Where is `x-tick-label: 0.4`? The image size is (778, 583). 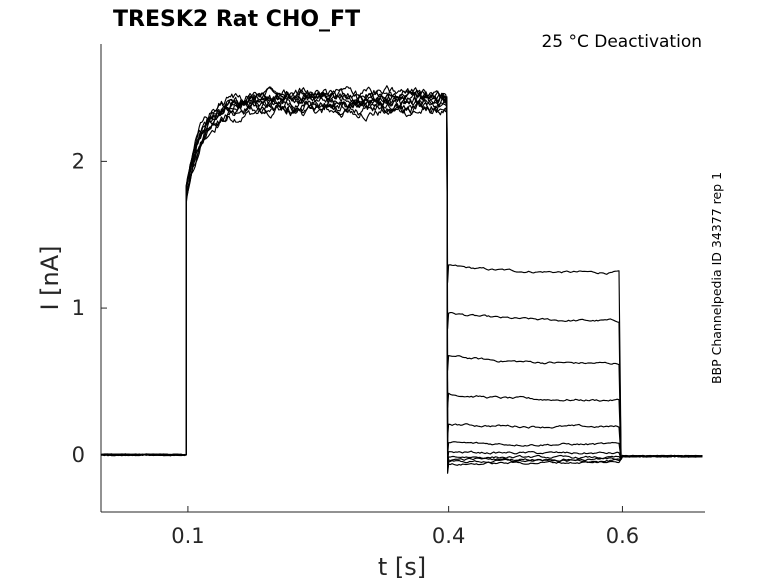 x-tick-label: 0.4 is located at coordinates (448, 536).